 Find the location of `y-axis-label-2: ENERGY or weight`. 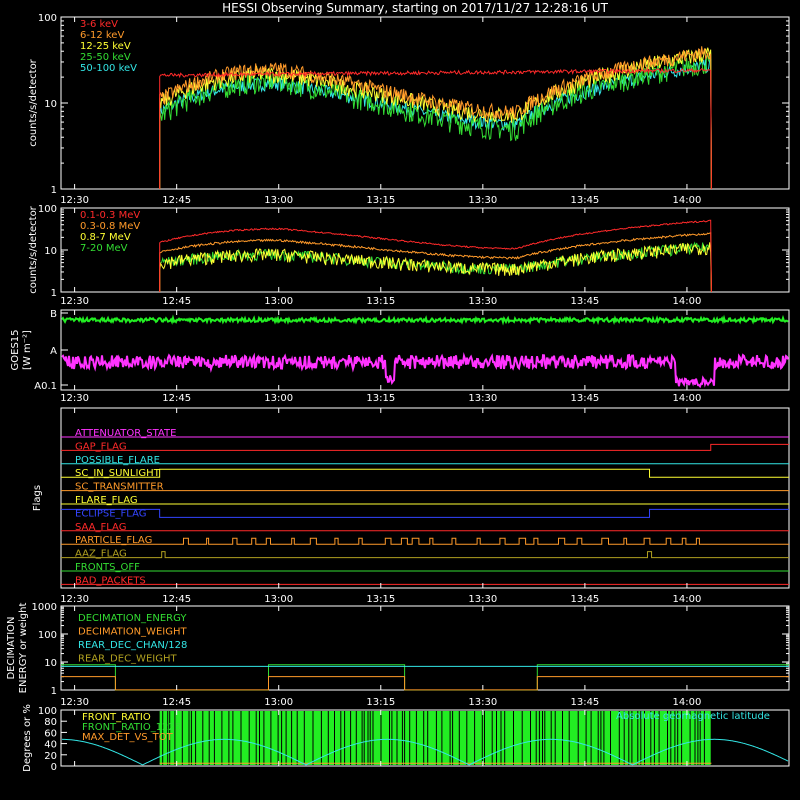

y-axis-label-2: ENERGY or weight is located at coordinates (23, 648).